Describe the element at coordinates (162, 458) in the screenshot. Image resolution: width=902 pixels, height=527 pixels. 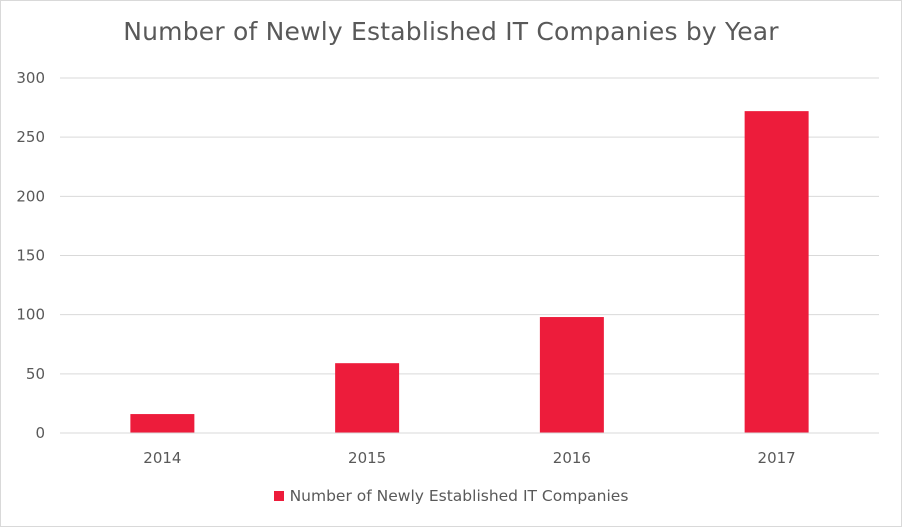
I see `x-tick-label: 2014` at that location.